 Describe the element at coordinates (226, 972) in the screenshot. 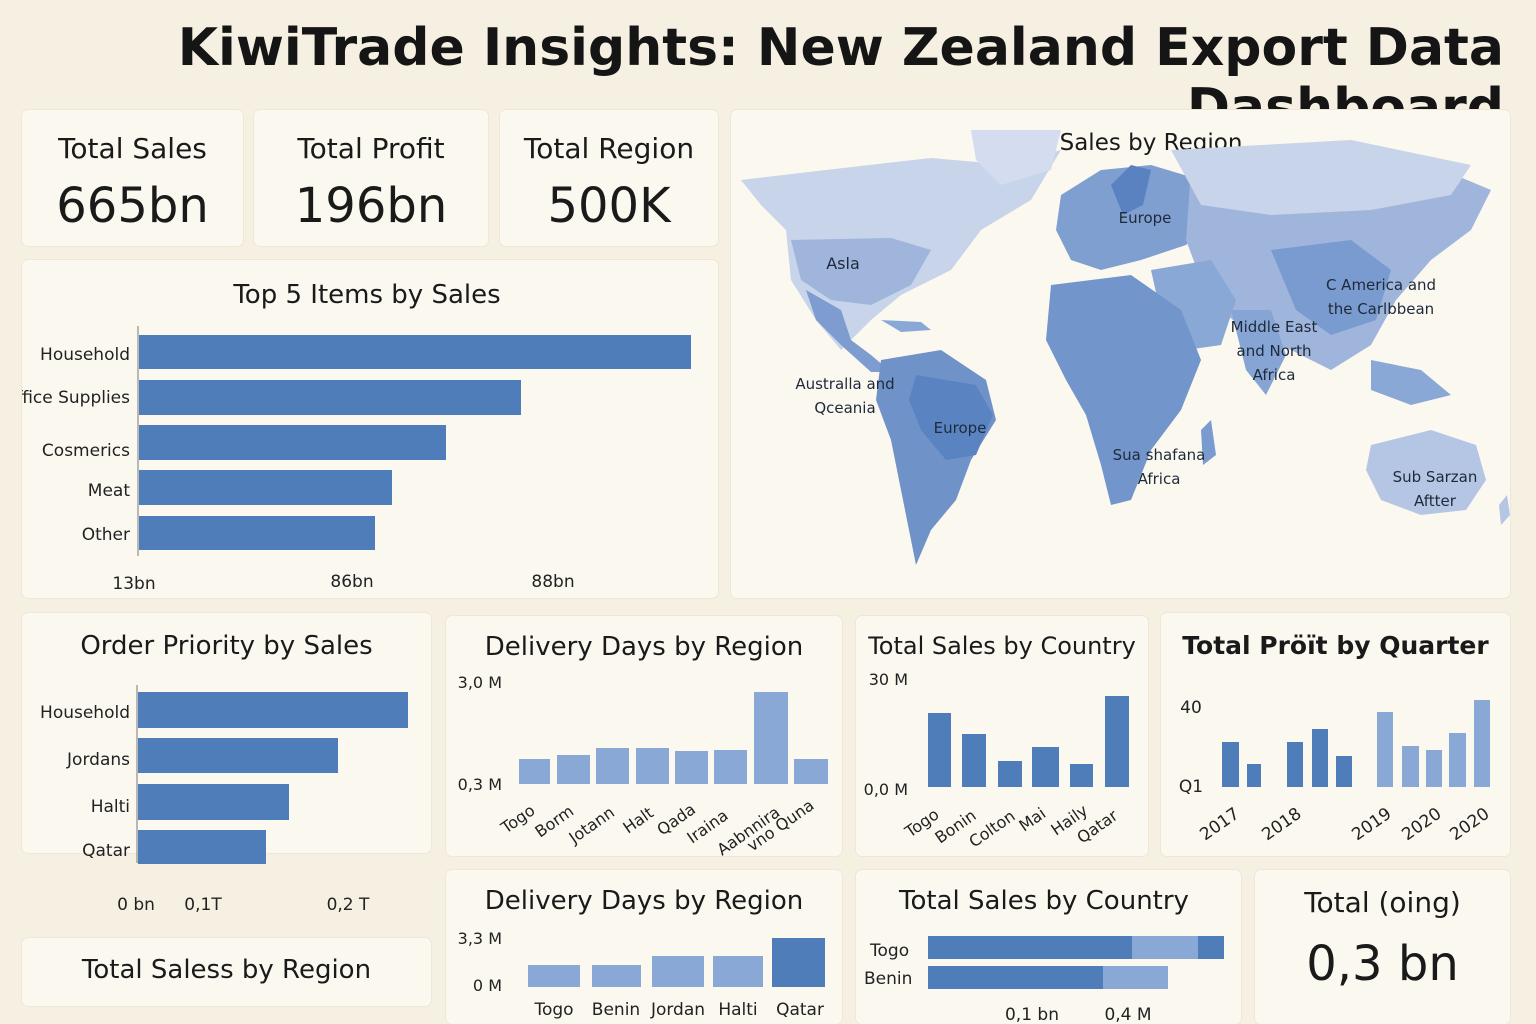

I see `sales-region-footer-card: Total Saless by Region` at that location.